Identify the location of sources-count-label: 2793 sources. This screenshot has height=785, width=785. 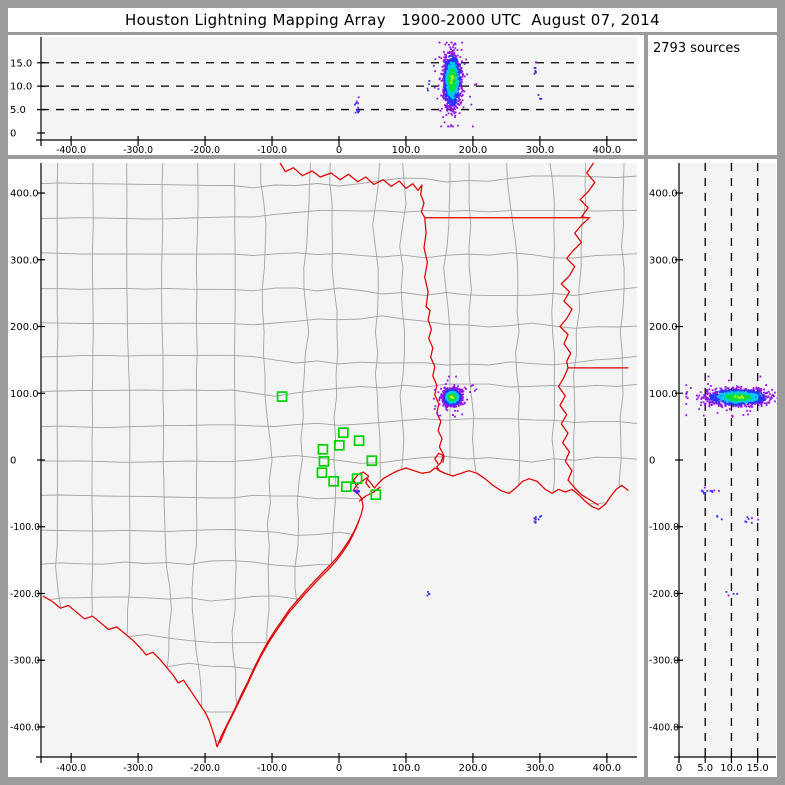
(697, 48).